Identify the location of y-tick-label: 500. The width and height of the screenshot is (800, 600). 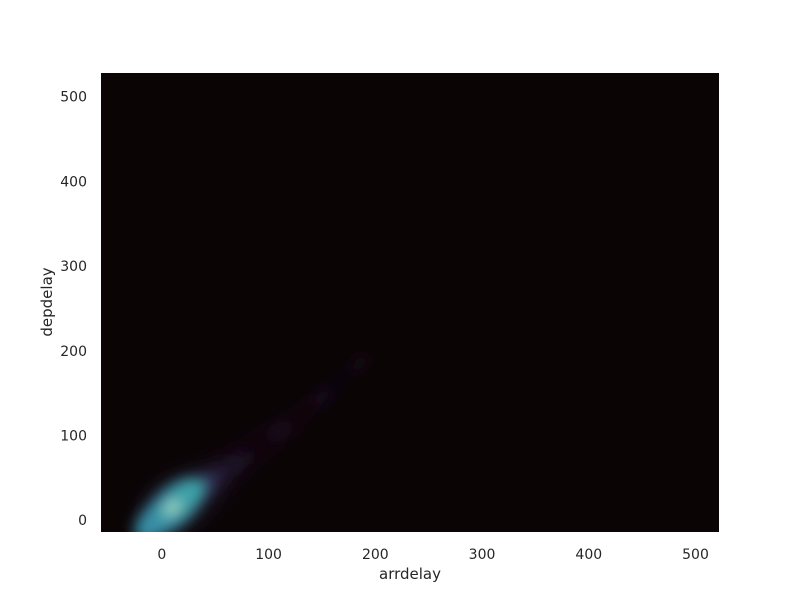
(73, 98).